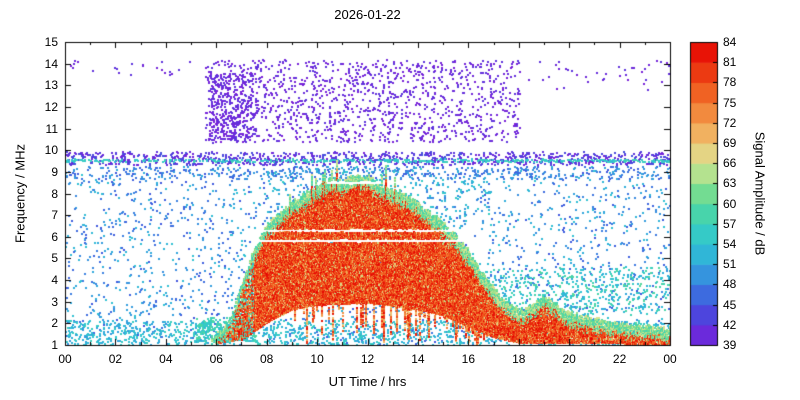  What do you see at coordinates (730, 143) in the screenshot?
I see `cb-tick-label: 69` at bounding box center [730, 143].